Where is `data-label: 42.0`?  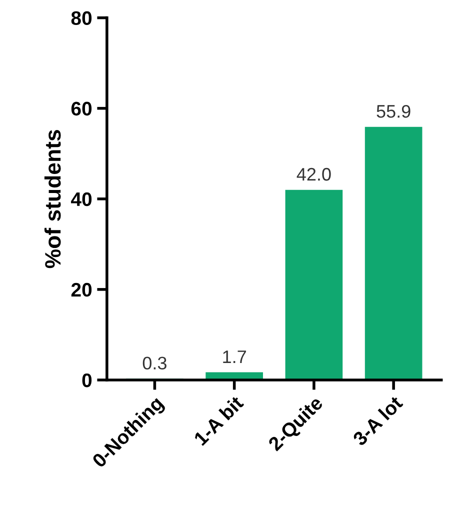 data-label: 42.0 is located at coordinates (313, 174).